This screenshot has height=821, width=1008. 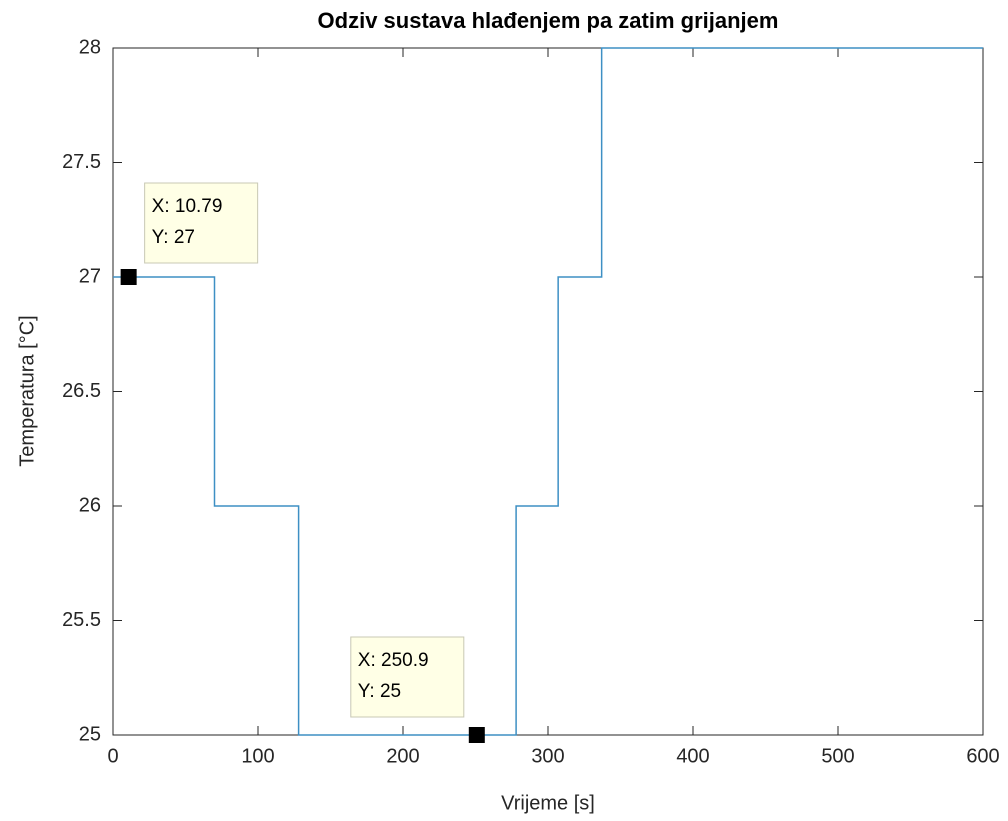 What do you see at coordinates (982, 756) in the screenshot?
I see `x-tick-label: 600` at bounding box center [982, 756].